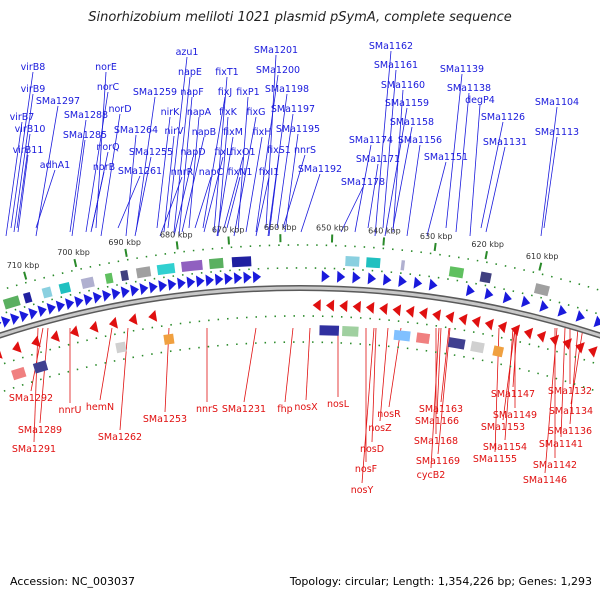 The height and width of the screenshot is (600, 600). Describe the element at coordinates (192, 152) in the screenshot. I see `forward-gene-label: napD` at that location.